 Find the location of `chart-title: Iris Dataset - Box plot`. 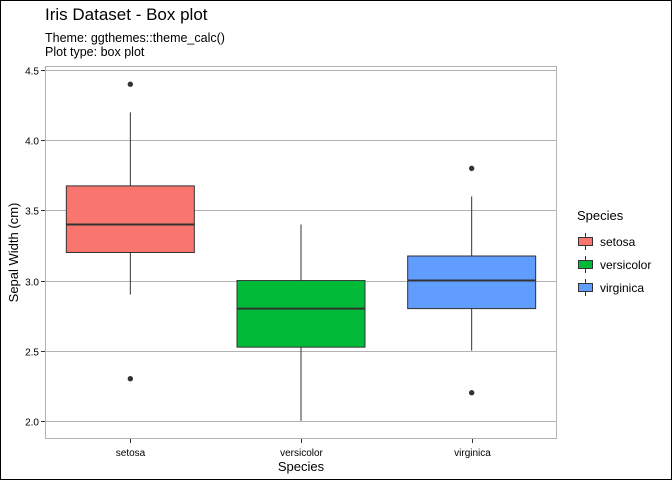

chart-title: Iris Dataset - Box plot is located at coordinates (126, 14).